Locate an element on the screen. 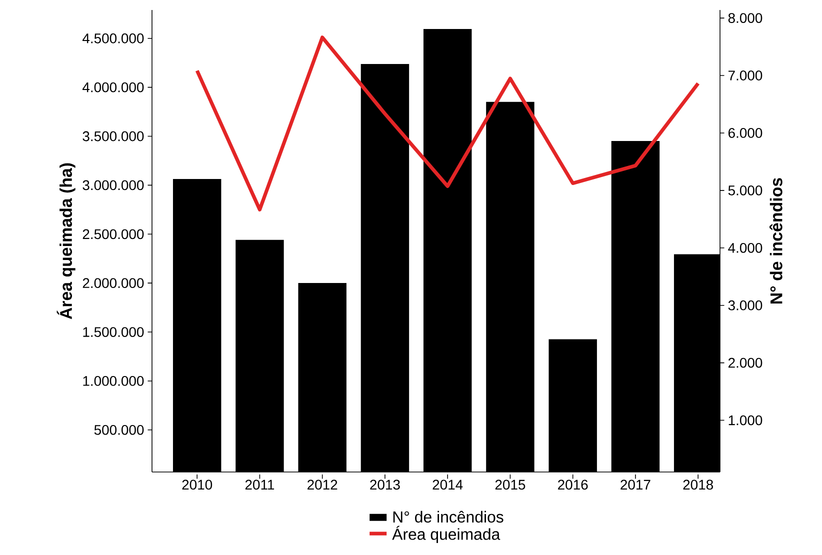 The width and height of the screenshot is (822, 555). legend-label: N° de incêndios is located at coordinates (448, 516).